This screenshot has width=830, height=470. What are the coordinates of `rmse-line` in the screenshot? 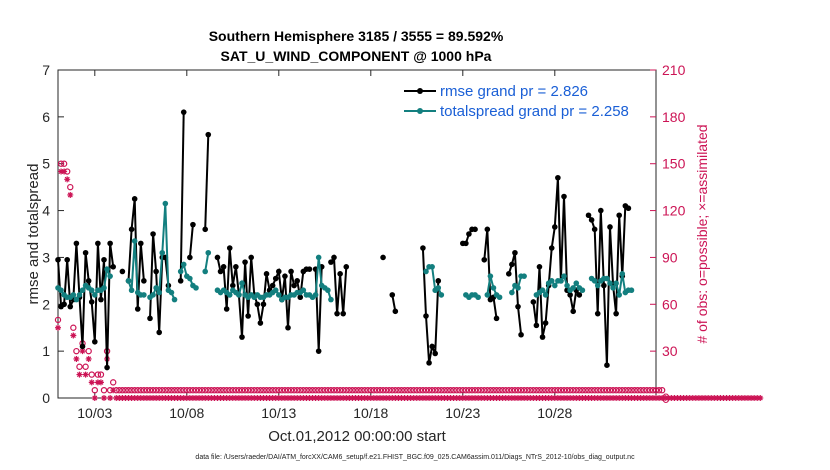 It's located at (556, 257).